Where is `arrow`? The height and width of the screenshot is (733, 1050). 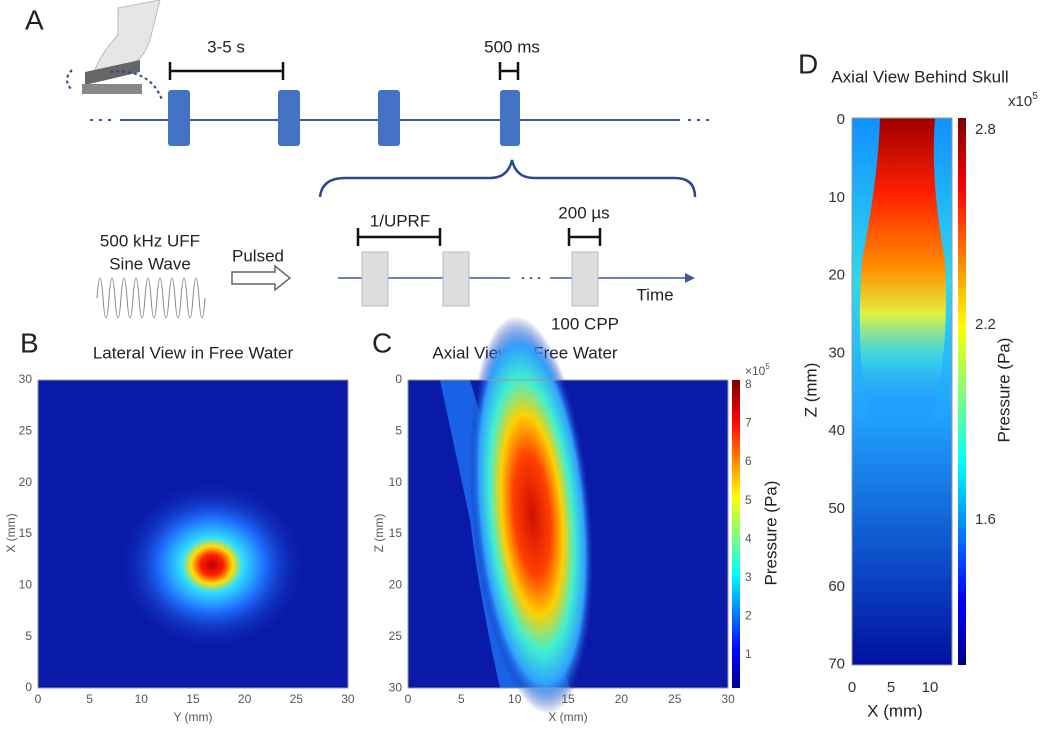 arrow is located at coordinates (261, 278).